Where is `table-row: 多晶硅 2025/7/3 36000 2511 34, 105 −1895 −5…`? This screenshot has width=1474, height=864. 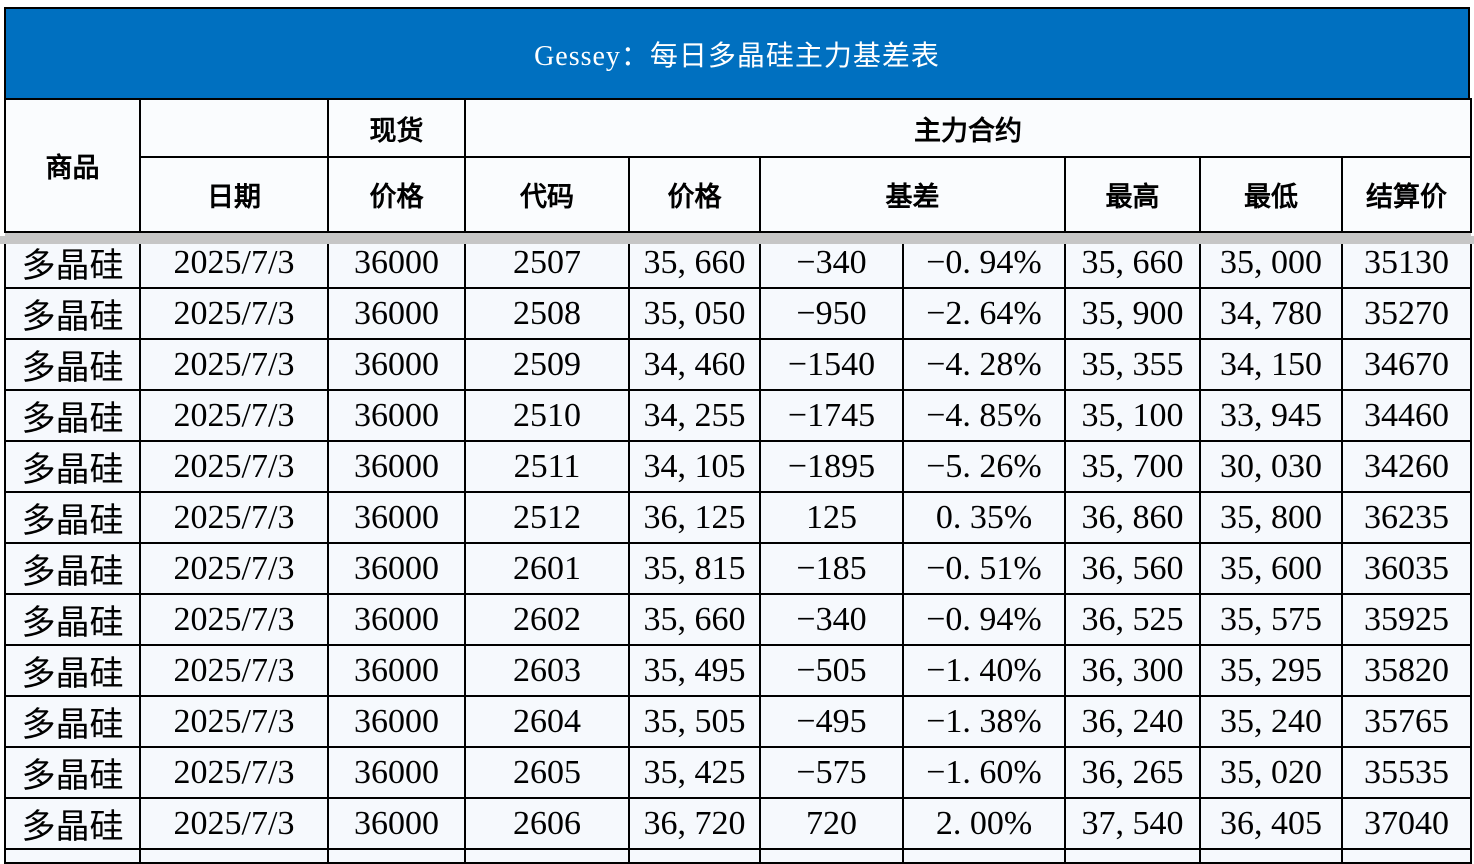 table-row: 多晶硅 2025/7/3 36000 2511 34, 105 −1895 −5… is located at coordinates (738, 466).